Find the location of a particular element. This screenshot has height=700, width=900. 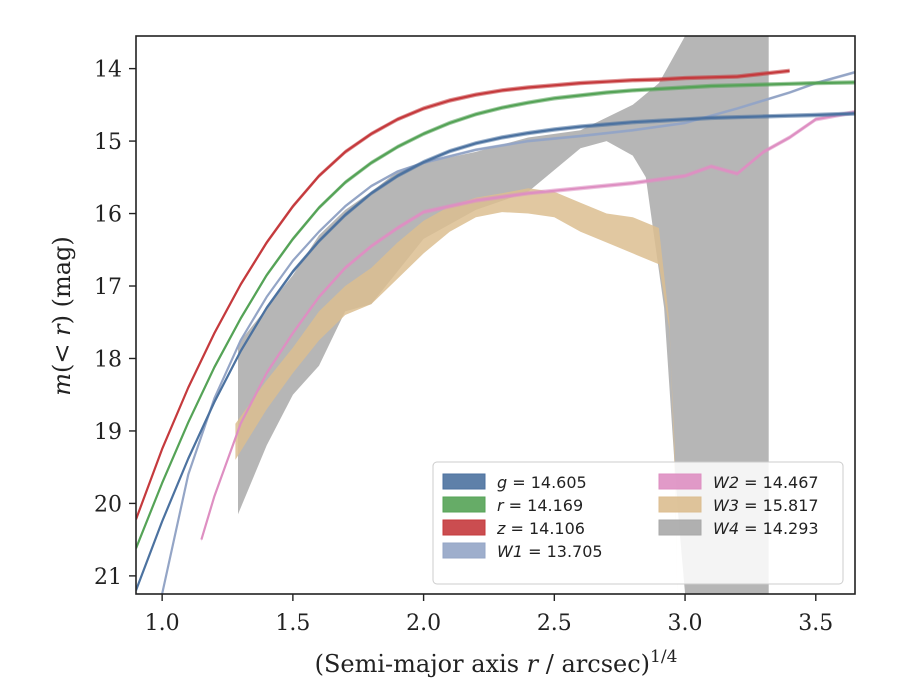

x-tick-label: 3.5 is located at coordinates (815, 623).